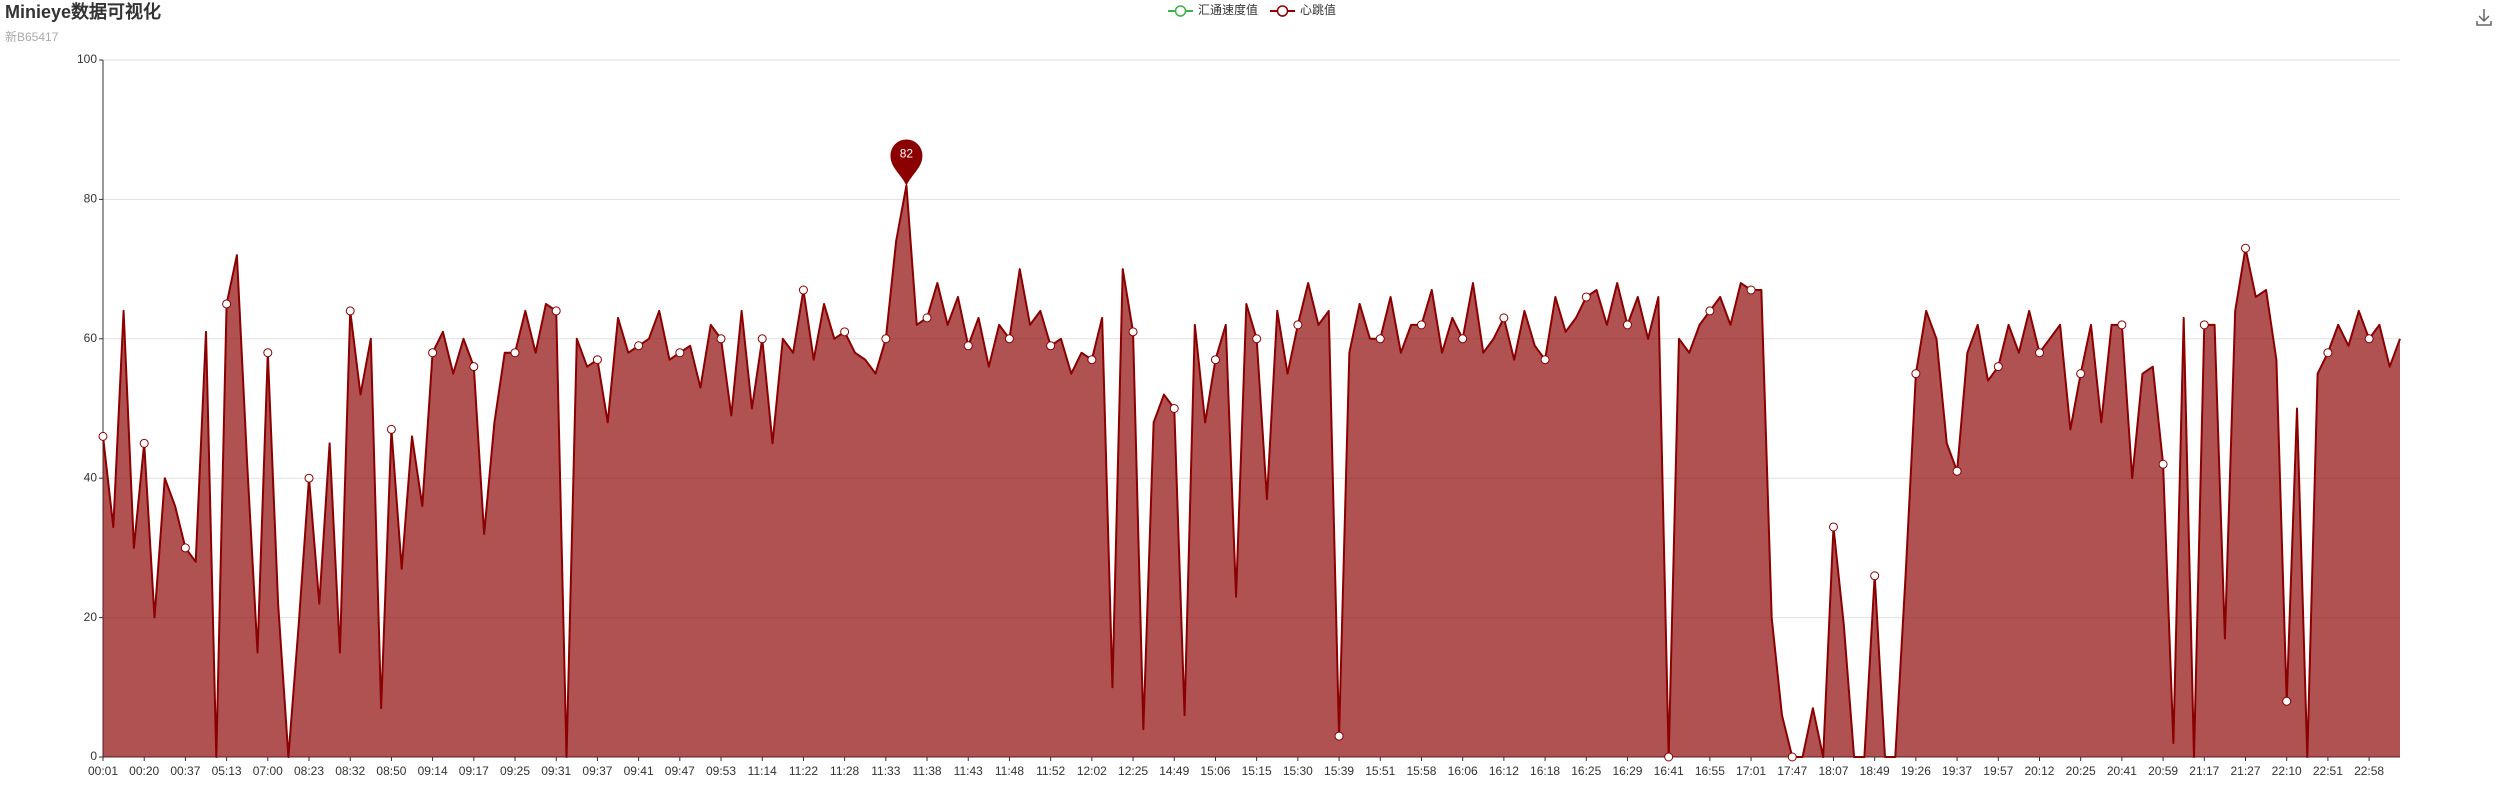  What do you see at coordinates (1174, 771) in the screenshot?
I see `x-tick-label: 14:49` at bounding box center [1174, 771].